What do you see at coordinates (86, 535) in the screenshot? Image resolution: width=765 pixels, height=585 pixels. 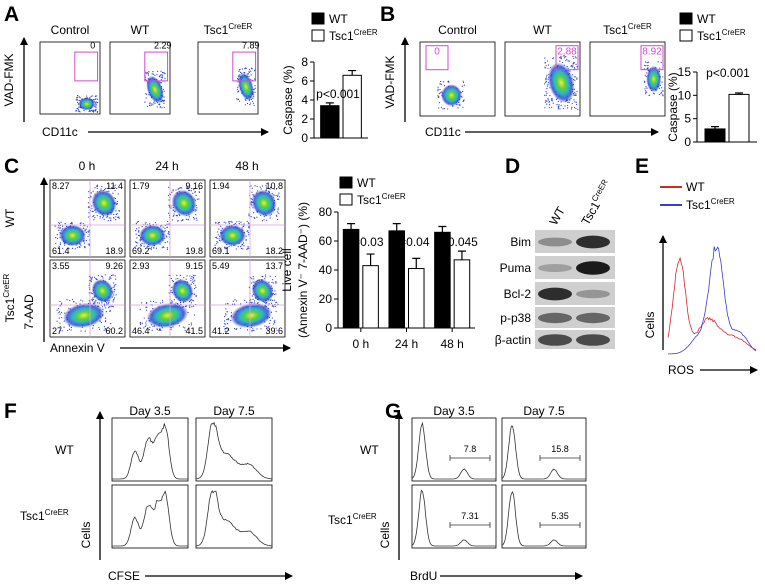 I see `y-axis-label: Cells` at bounding box center [86, 535].